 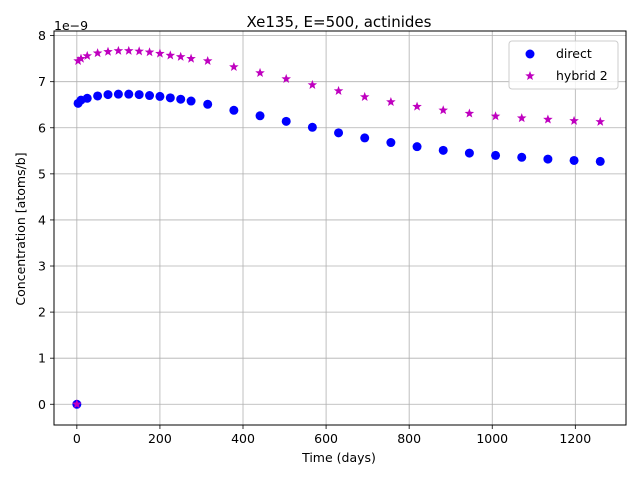 I want to click on legend: direct hybrid 2, so click(x=563, y=65).